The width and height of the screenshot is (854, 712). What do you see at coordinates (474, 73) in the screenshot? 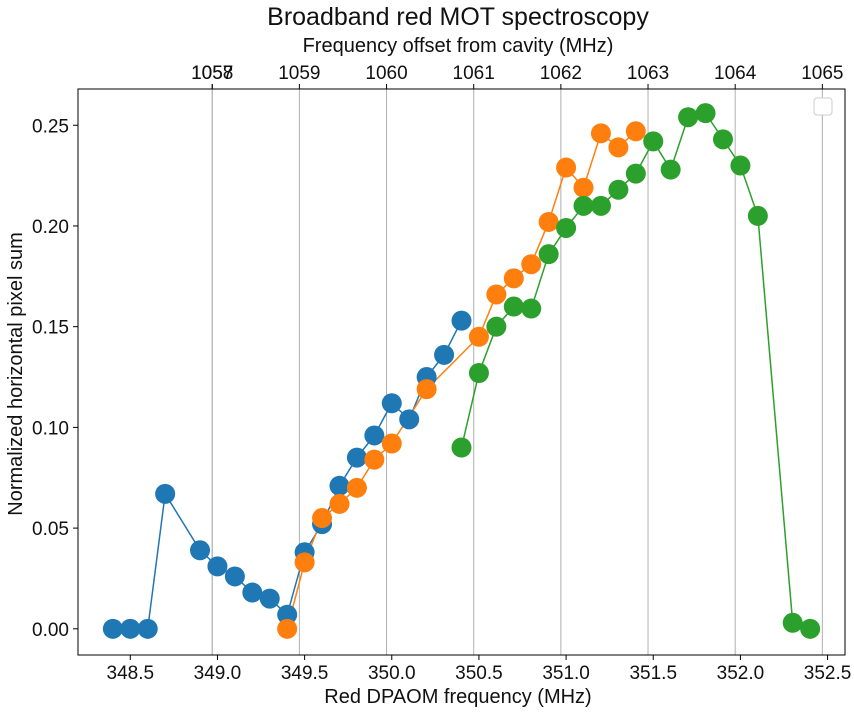
I see `x2-tick-label: 1061` at bounding box center [474, 73].